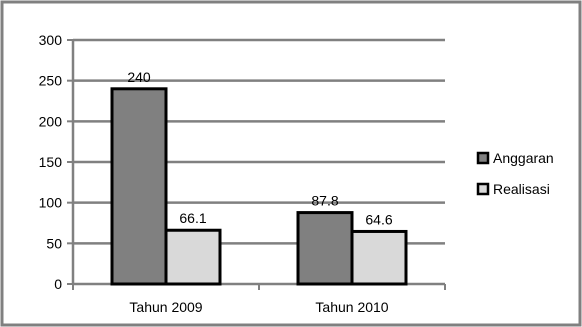  What do you see at coordinates (58, 284) in the screenshot?
I see `y-tick-label: 0` at bounding box center [58, 284].